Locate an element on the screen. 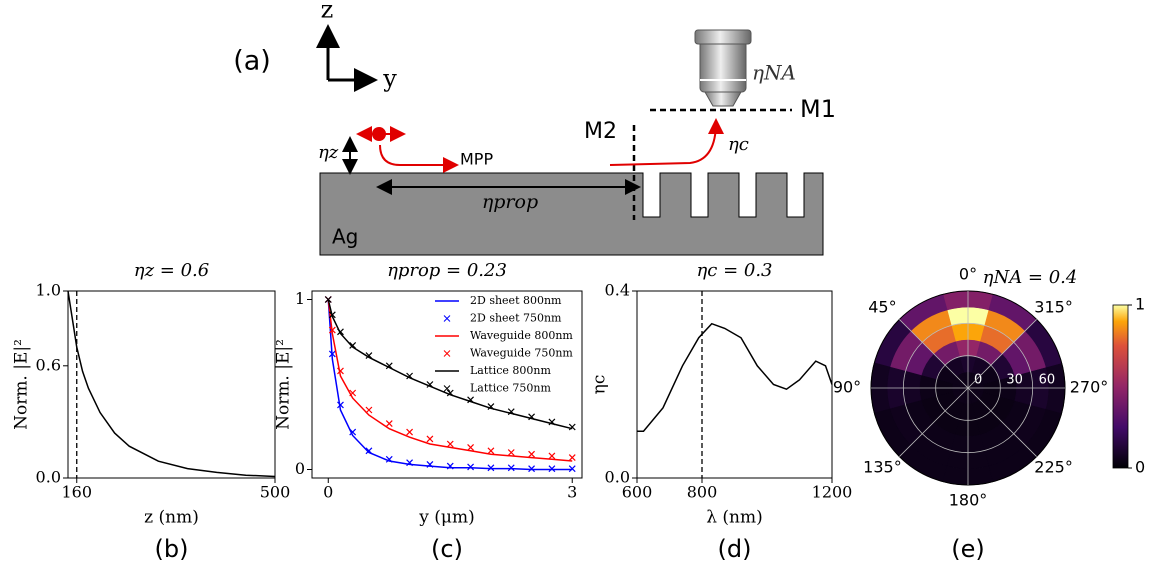  angle-tick-label: 315° is located at coordinates (1053, 307).